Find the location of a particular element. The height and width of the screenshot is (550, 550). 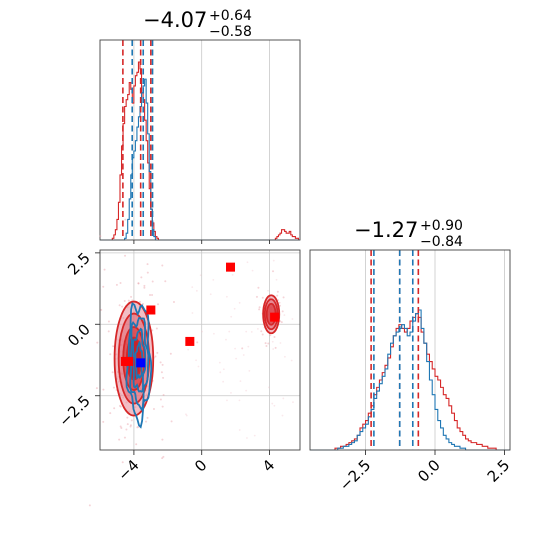

p1-title-plus: +0.64 is located at coordinates (230, 16).